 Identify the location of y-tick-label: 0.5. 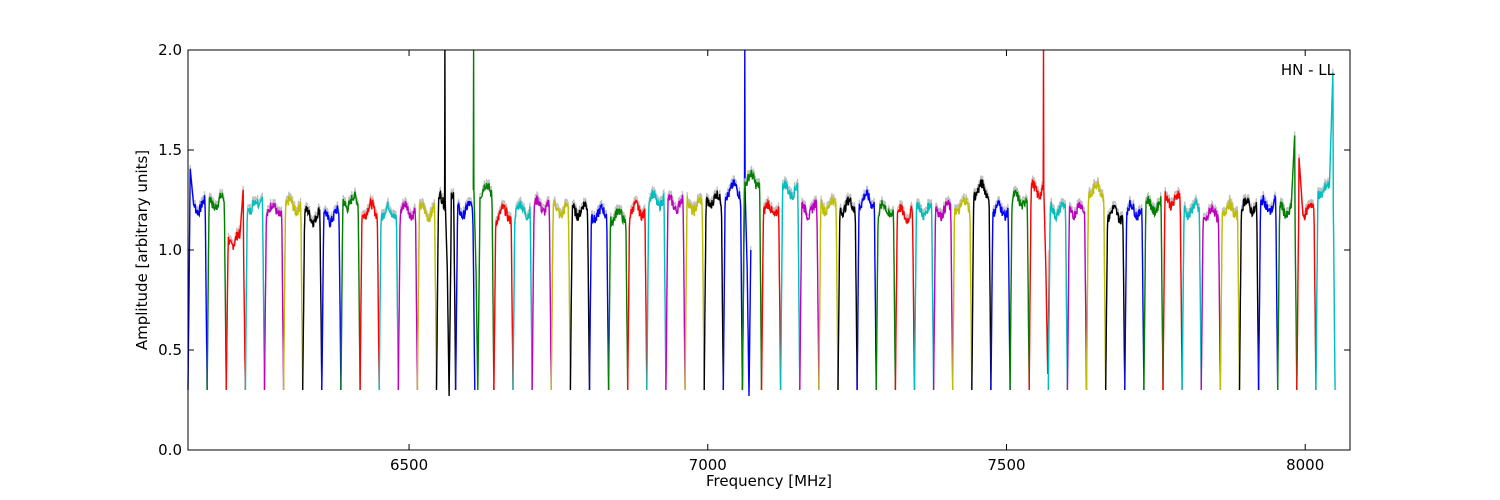
(170, 350).